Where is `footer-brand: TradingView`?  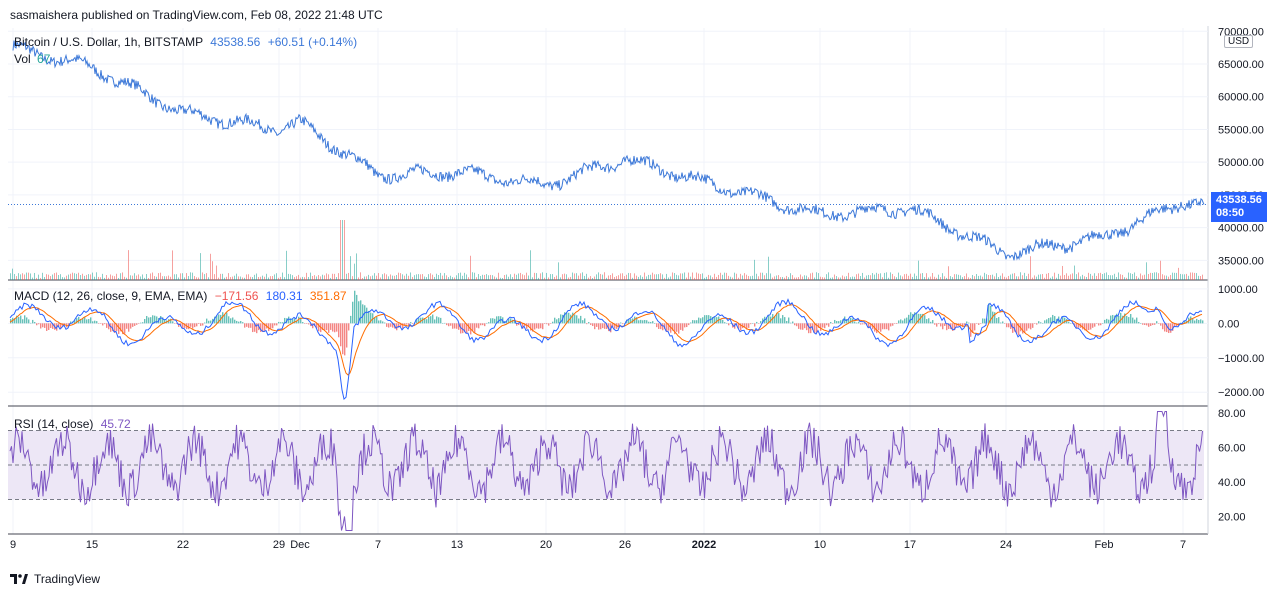 footer-brand: TradingView is located at coordinates (55, 579).